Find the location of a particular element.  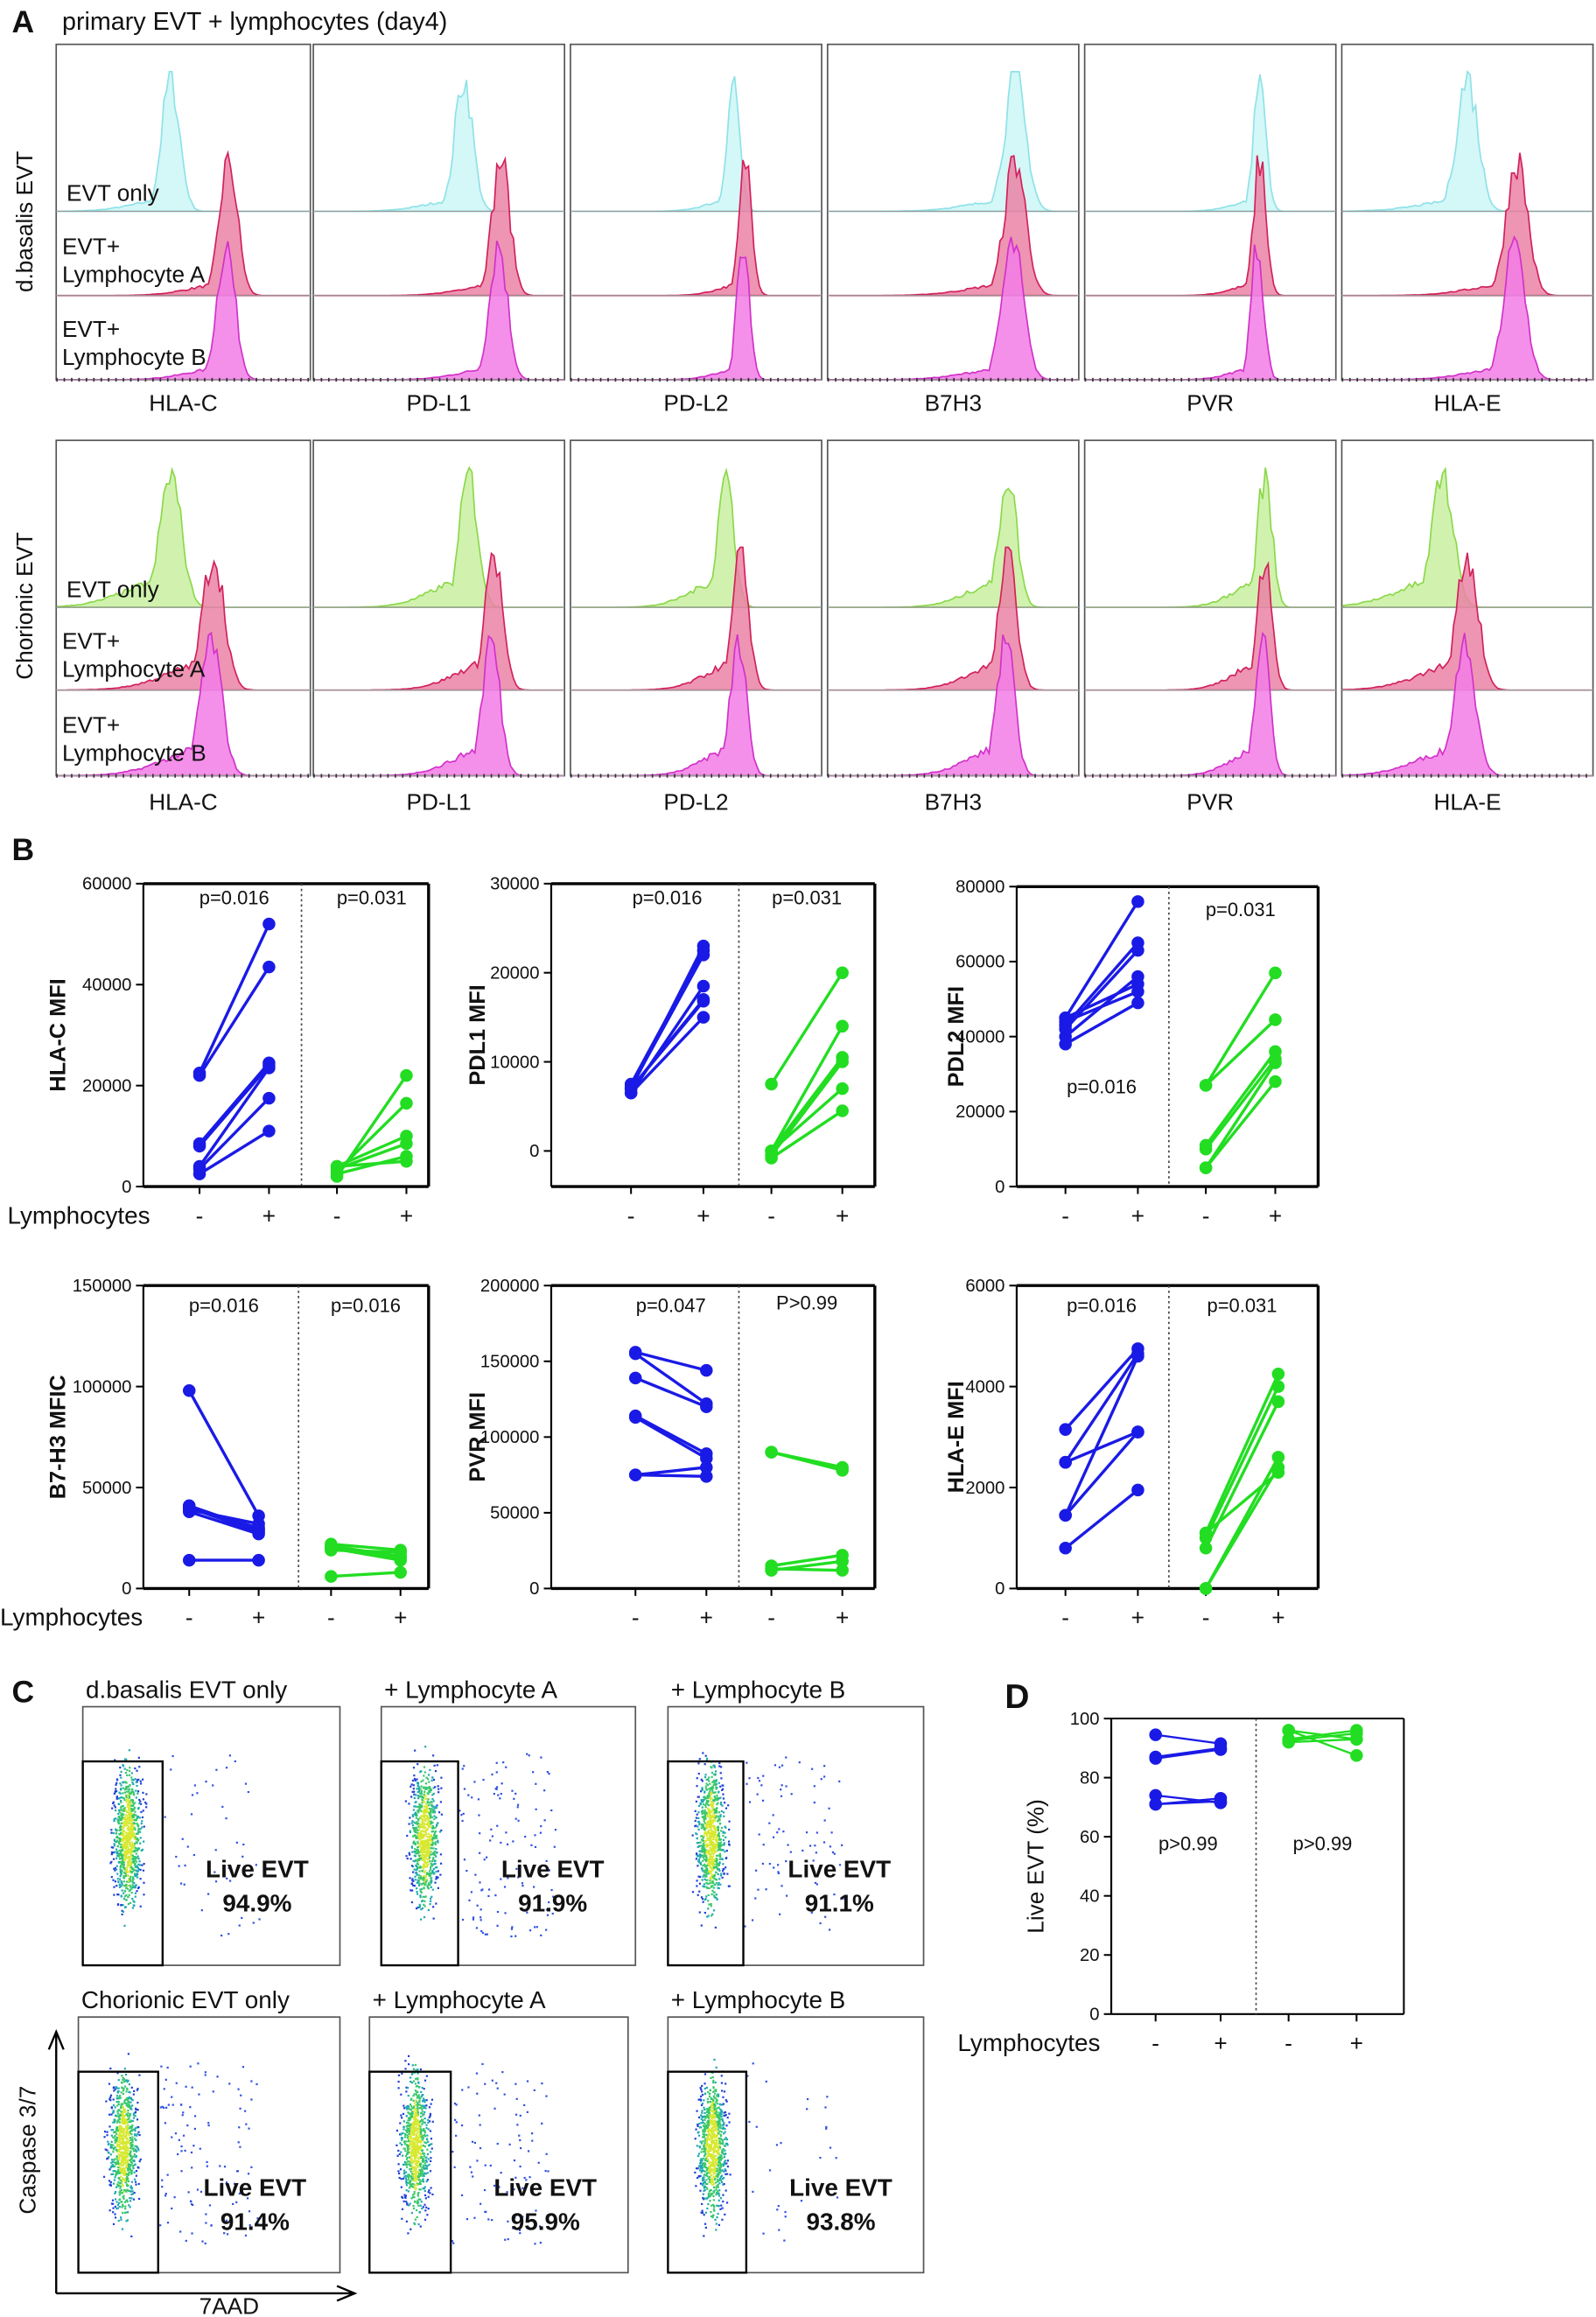

x-tick-label: + is located at coordinates (1277, 1618).